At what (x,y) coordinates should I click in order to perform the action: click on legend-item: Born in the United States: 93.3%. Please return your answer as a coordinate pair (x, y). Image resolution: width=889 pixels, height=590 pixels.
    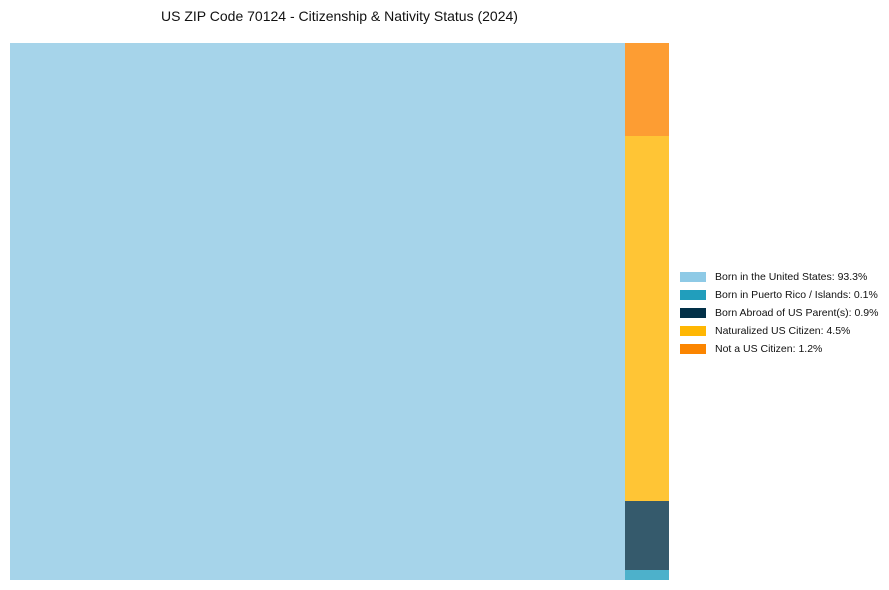
    Looking at the image, I should click on (779, 277).